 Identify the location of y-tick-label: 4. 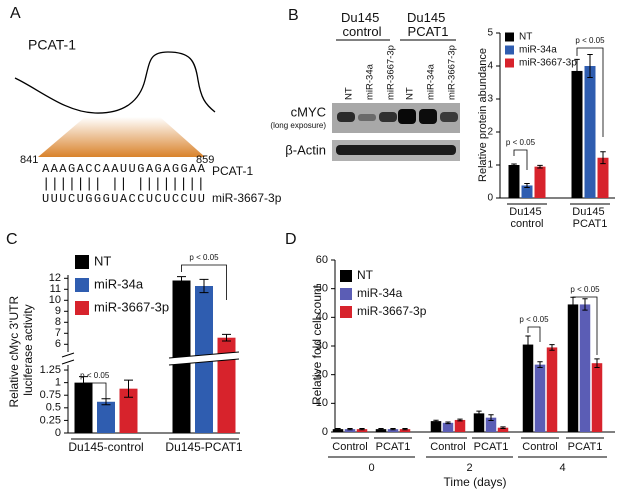
(490, 66).